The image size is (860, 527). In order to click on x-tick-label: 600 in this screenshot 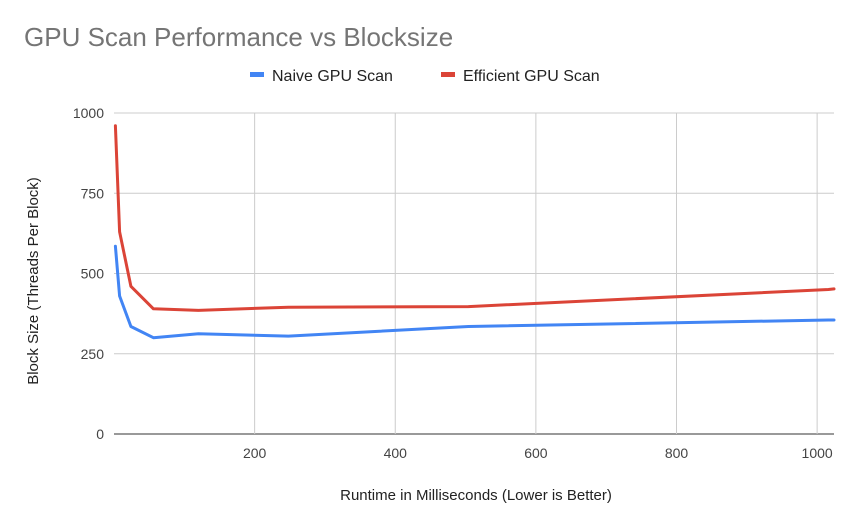, I will do `click(536, 453)`.